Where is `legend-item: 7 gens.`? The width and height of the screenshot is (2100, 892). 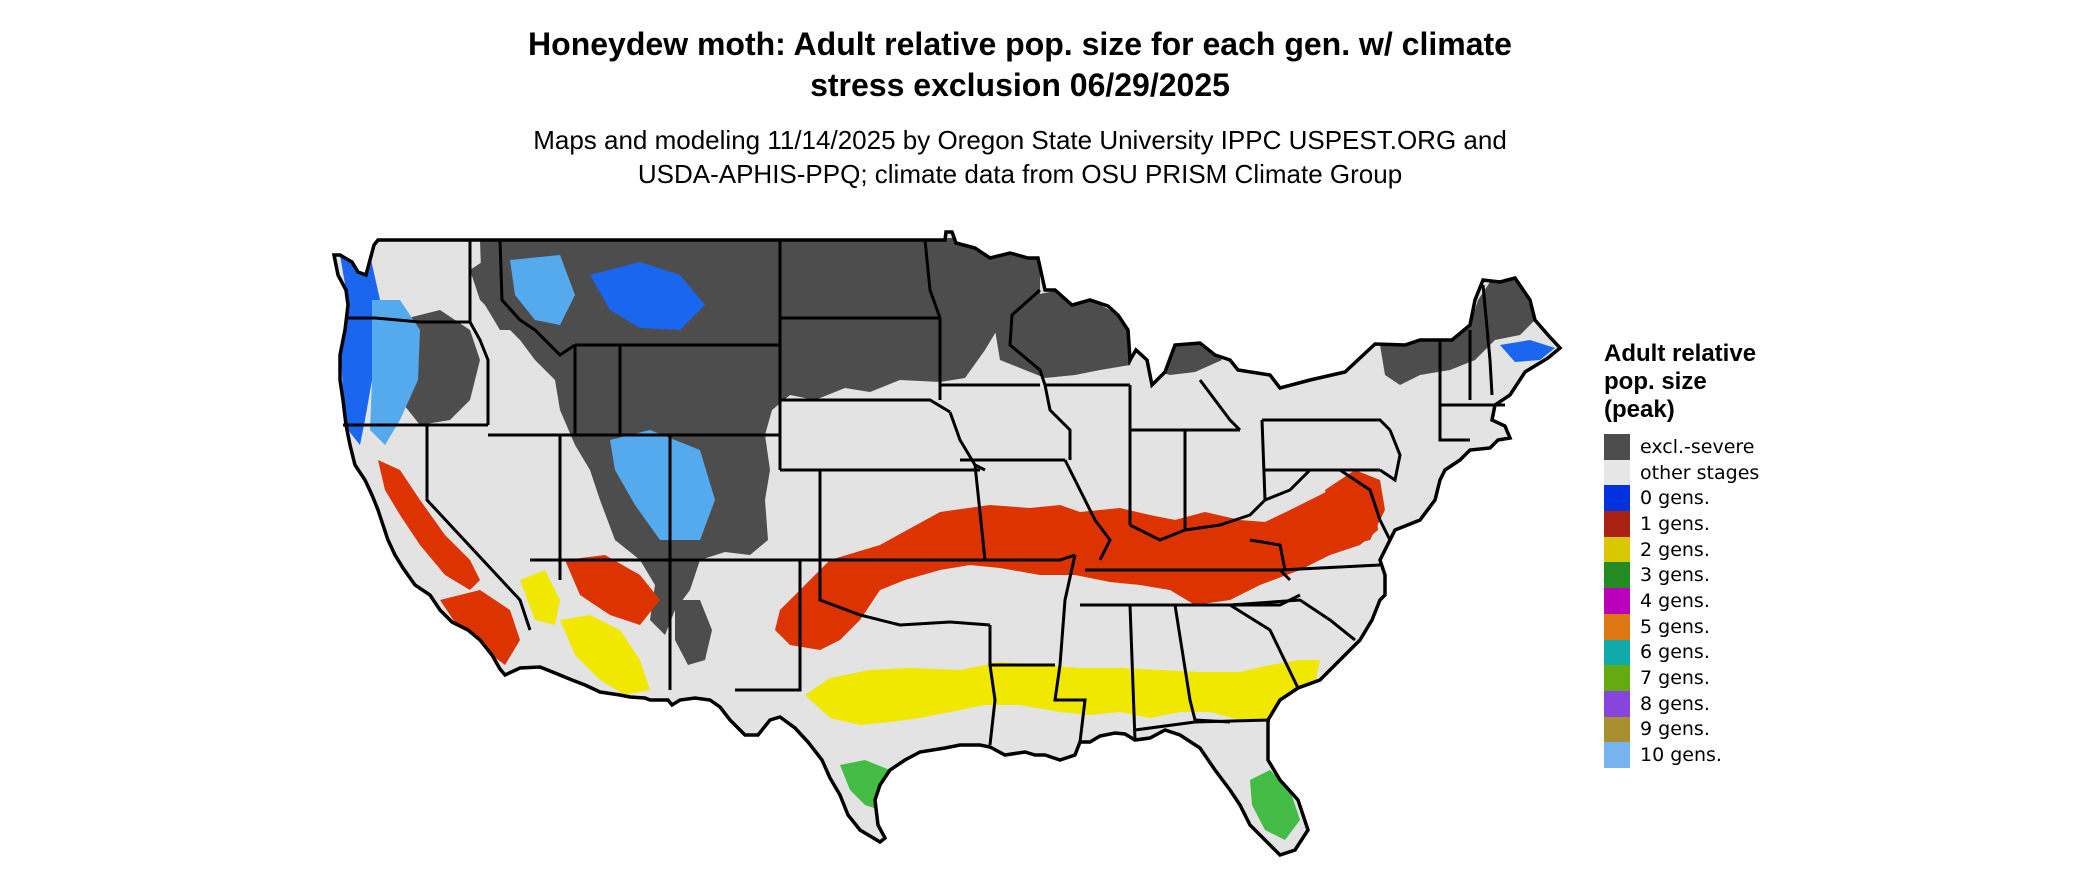
legend-item: 7 gens. is located at coordinates (1704, 678).